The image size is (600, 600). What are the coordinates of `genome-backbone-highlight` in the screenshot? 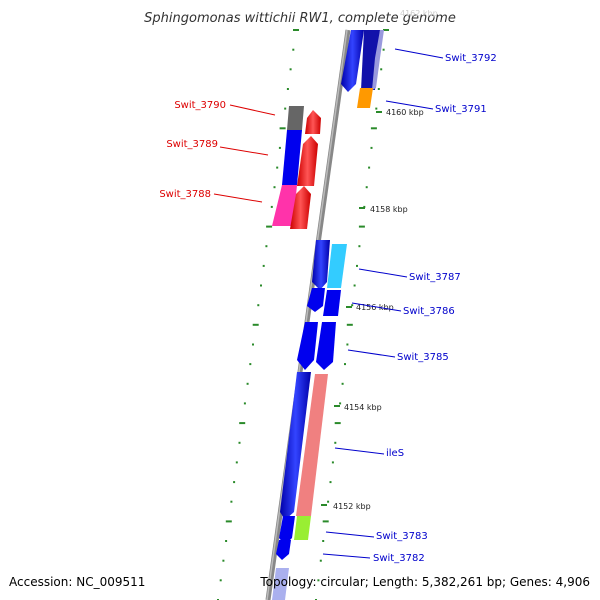 It's located at (307, 314).